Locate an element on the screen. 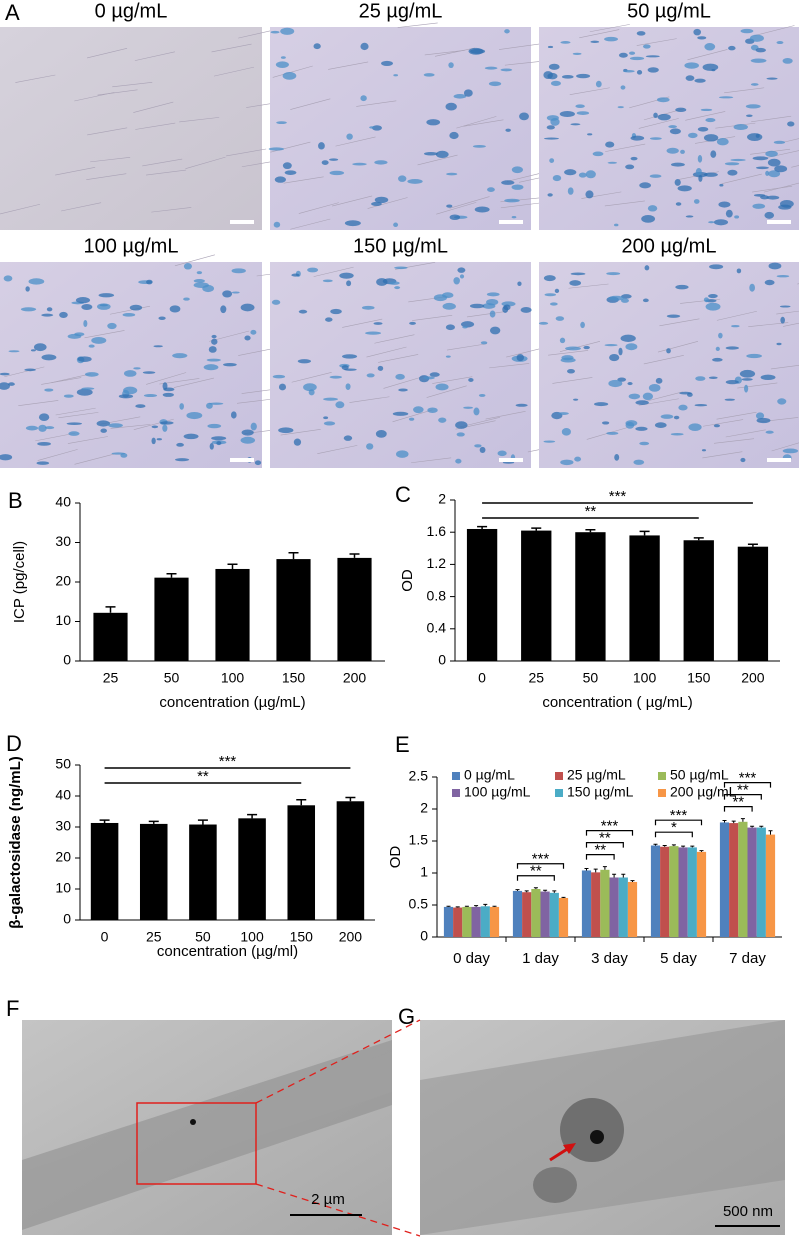  panel-label: A is located at coordinates (12, 12).